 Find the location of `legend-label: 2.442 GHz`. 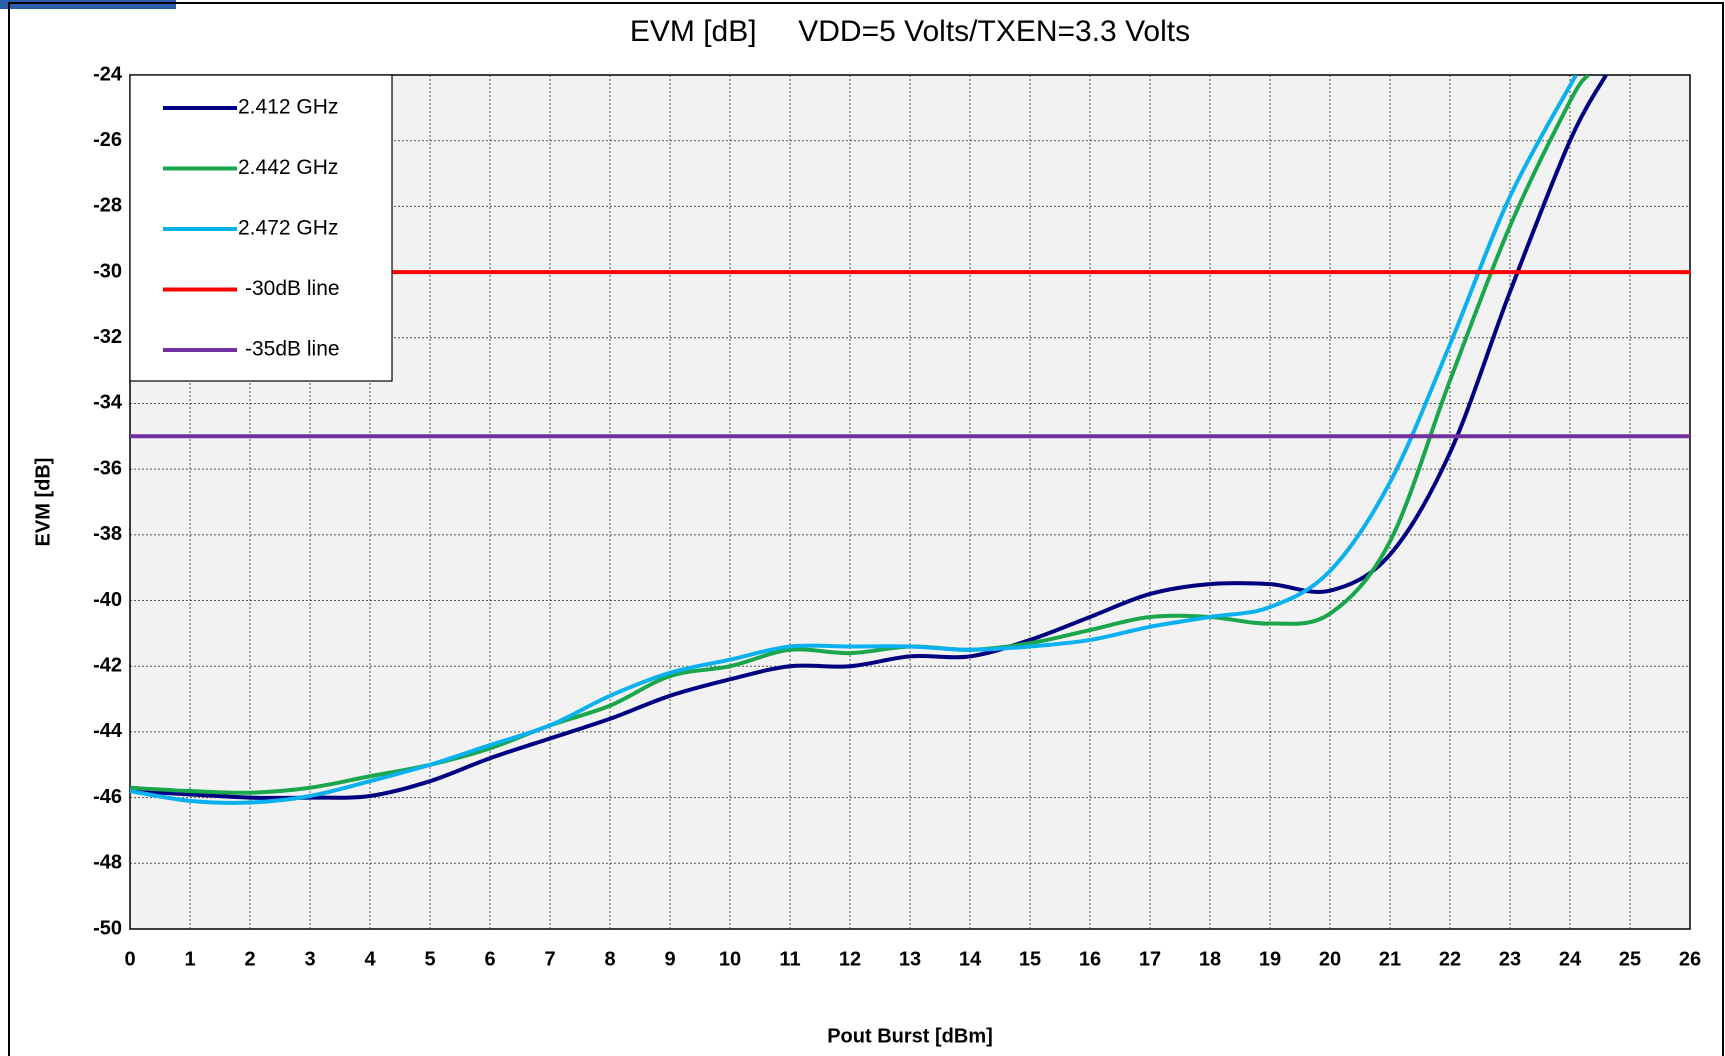

legend-label: 2.442 GHz is located at coordinates (288, 167).